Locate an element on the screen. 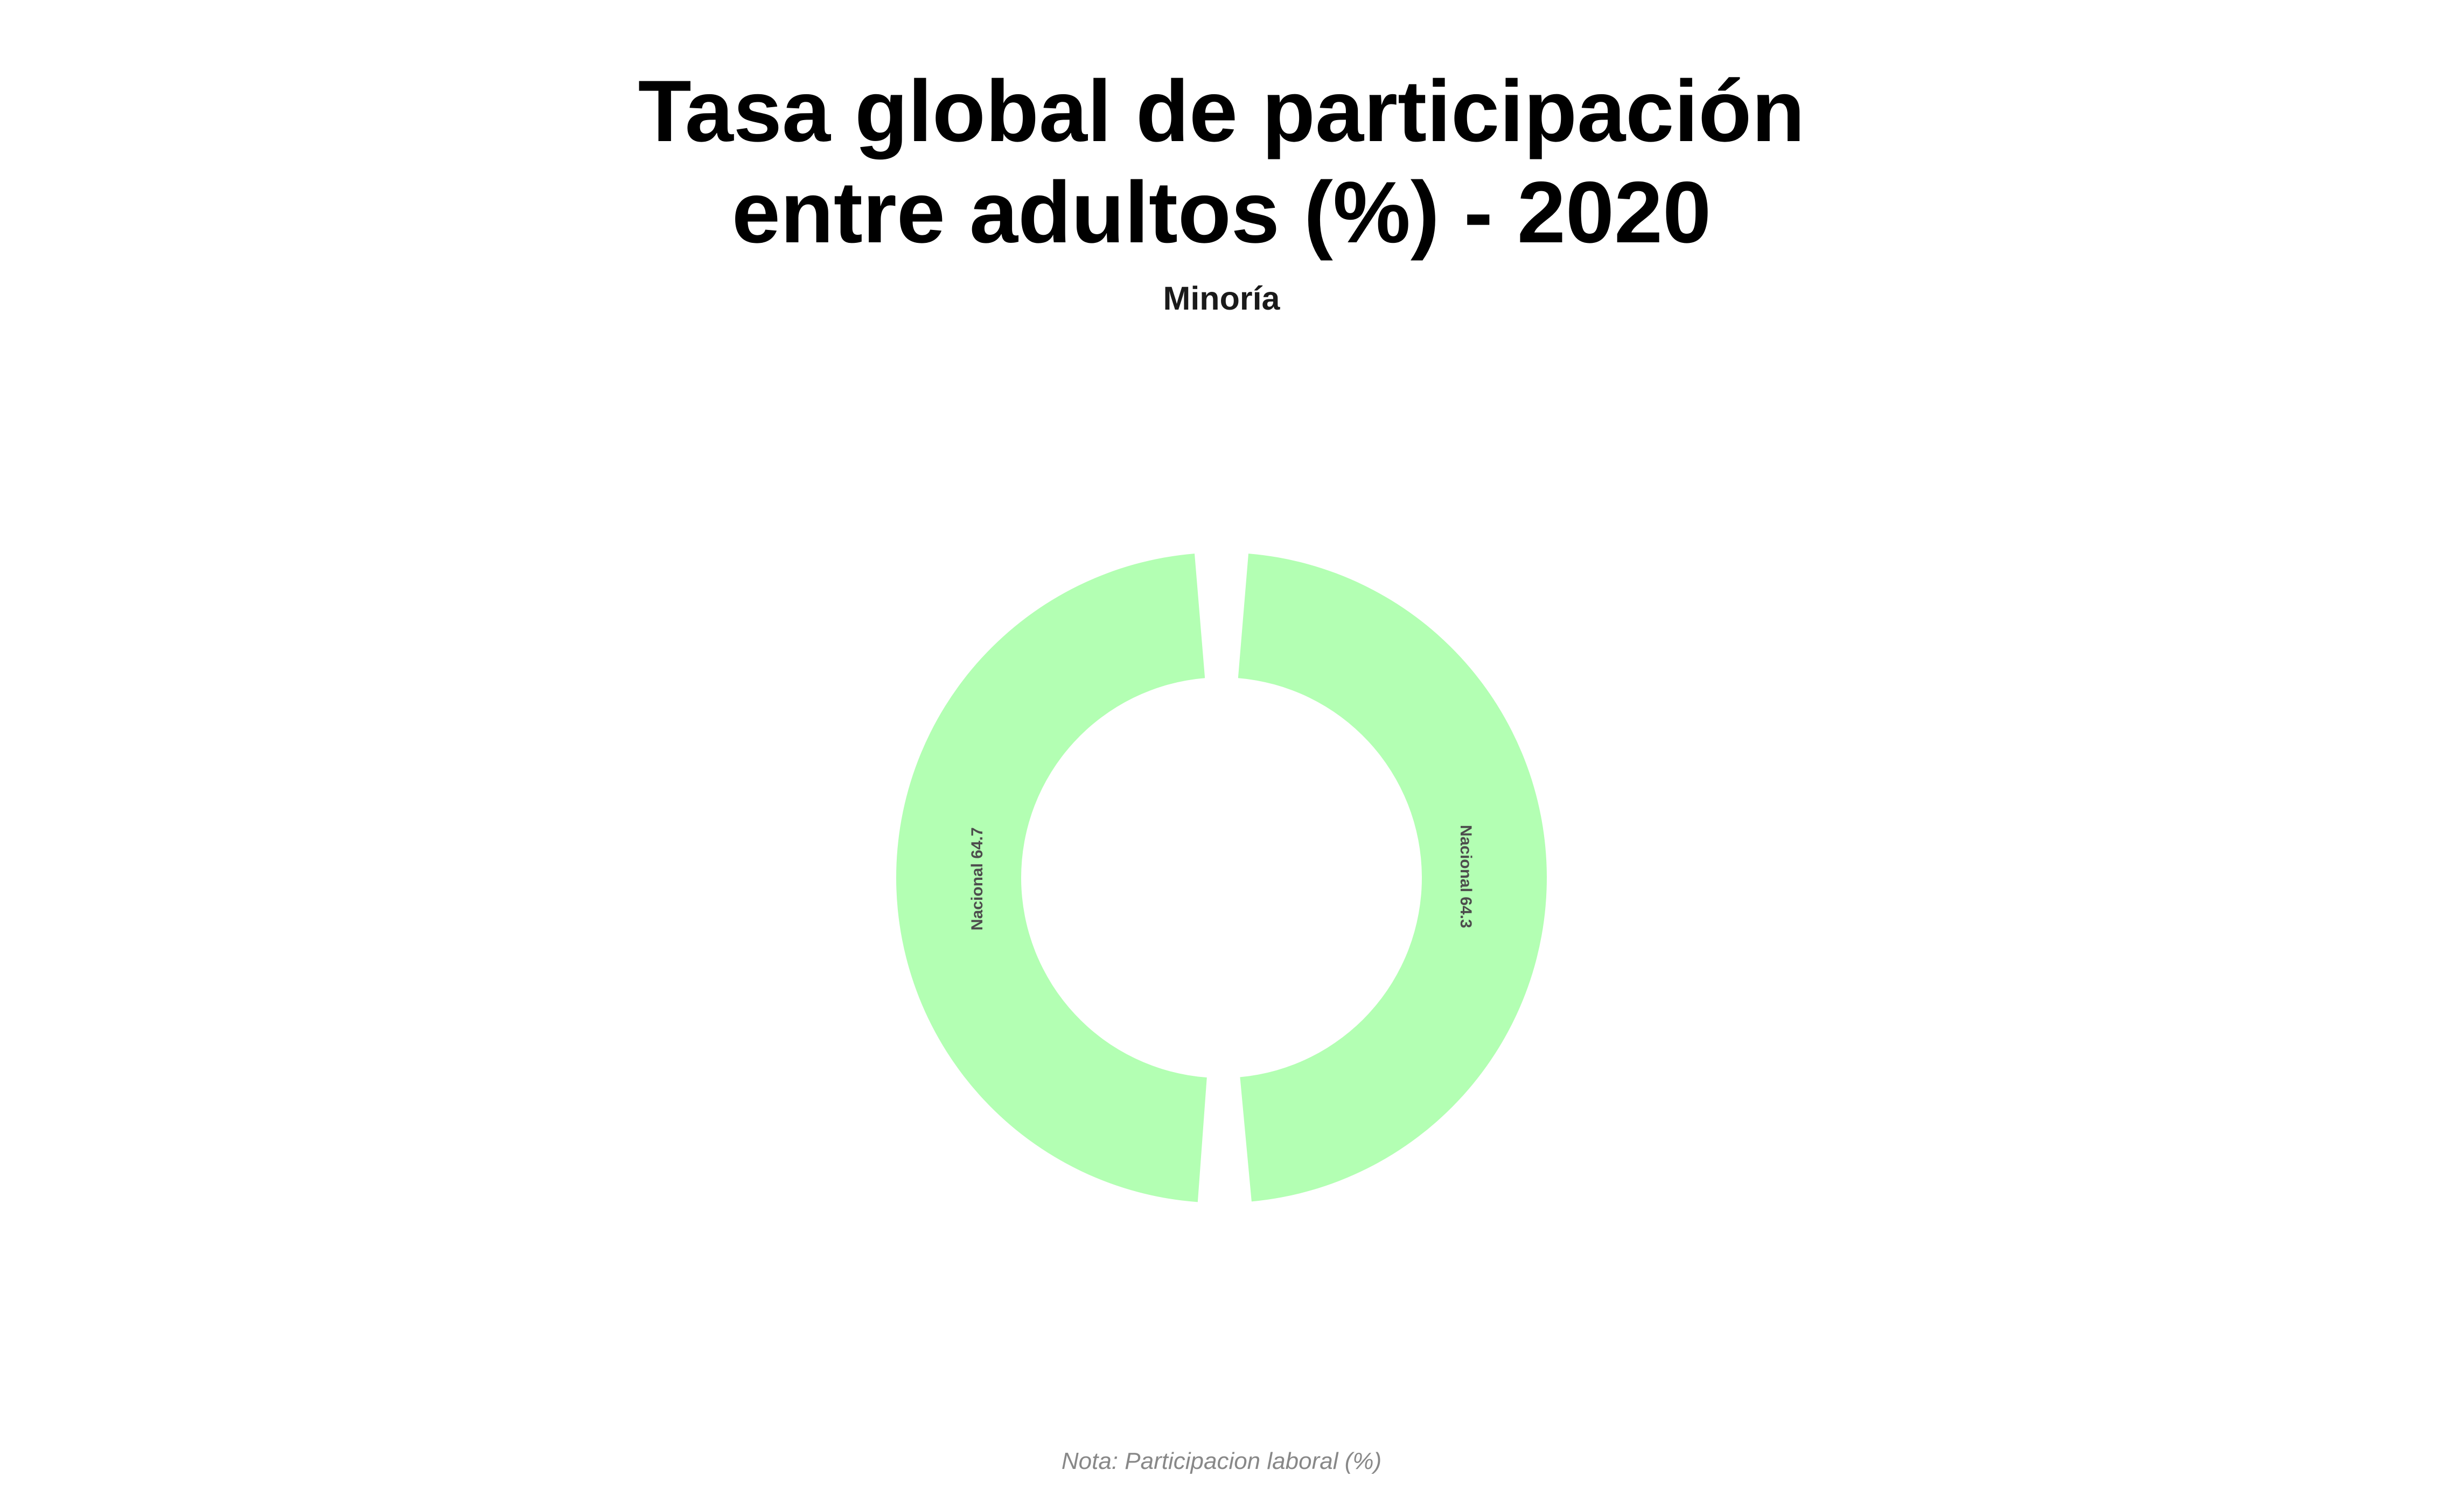 This screenshot has width=2443, height=1512. slice-label-2: Nacional 64.3 is located at coordinates (1466, 876).